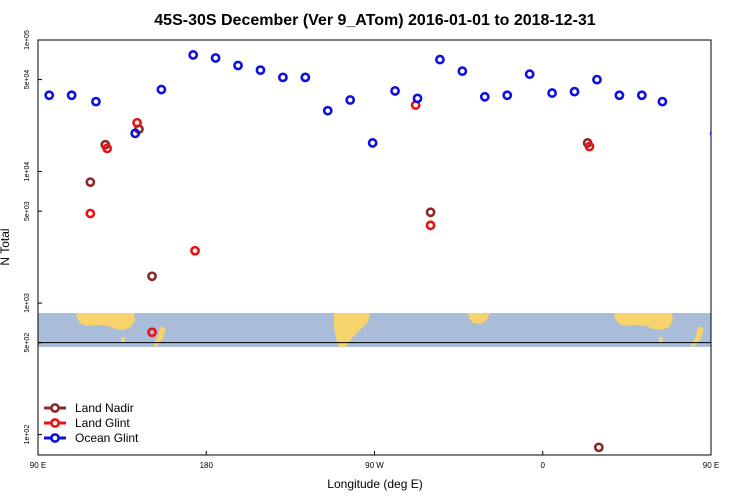 Image resolution: width=750 pixels, height=500 pixels. What do you see at coordinates (27, 80) in the screenshot?
I see `y-tick-label: 5e+04` at bounding box center [27, 80].